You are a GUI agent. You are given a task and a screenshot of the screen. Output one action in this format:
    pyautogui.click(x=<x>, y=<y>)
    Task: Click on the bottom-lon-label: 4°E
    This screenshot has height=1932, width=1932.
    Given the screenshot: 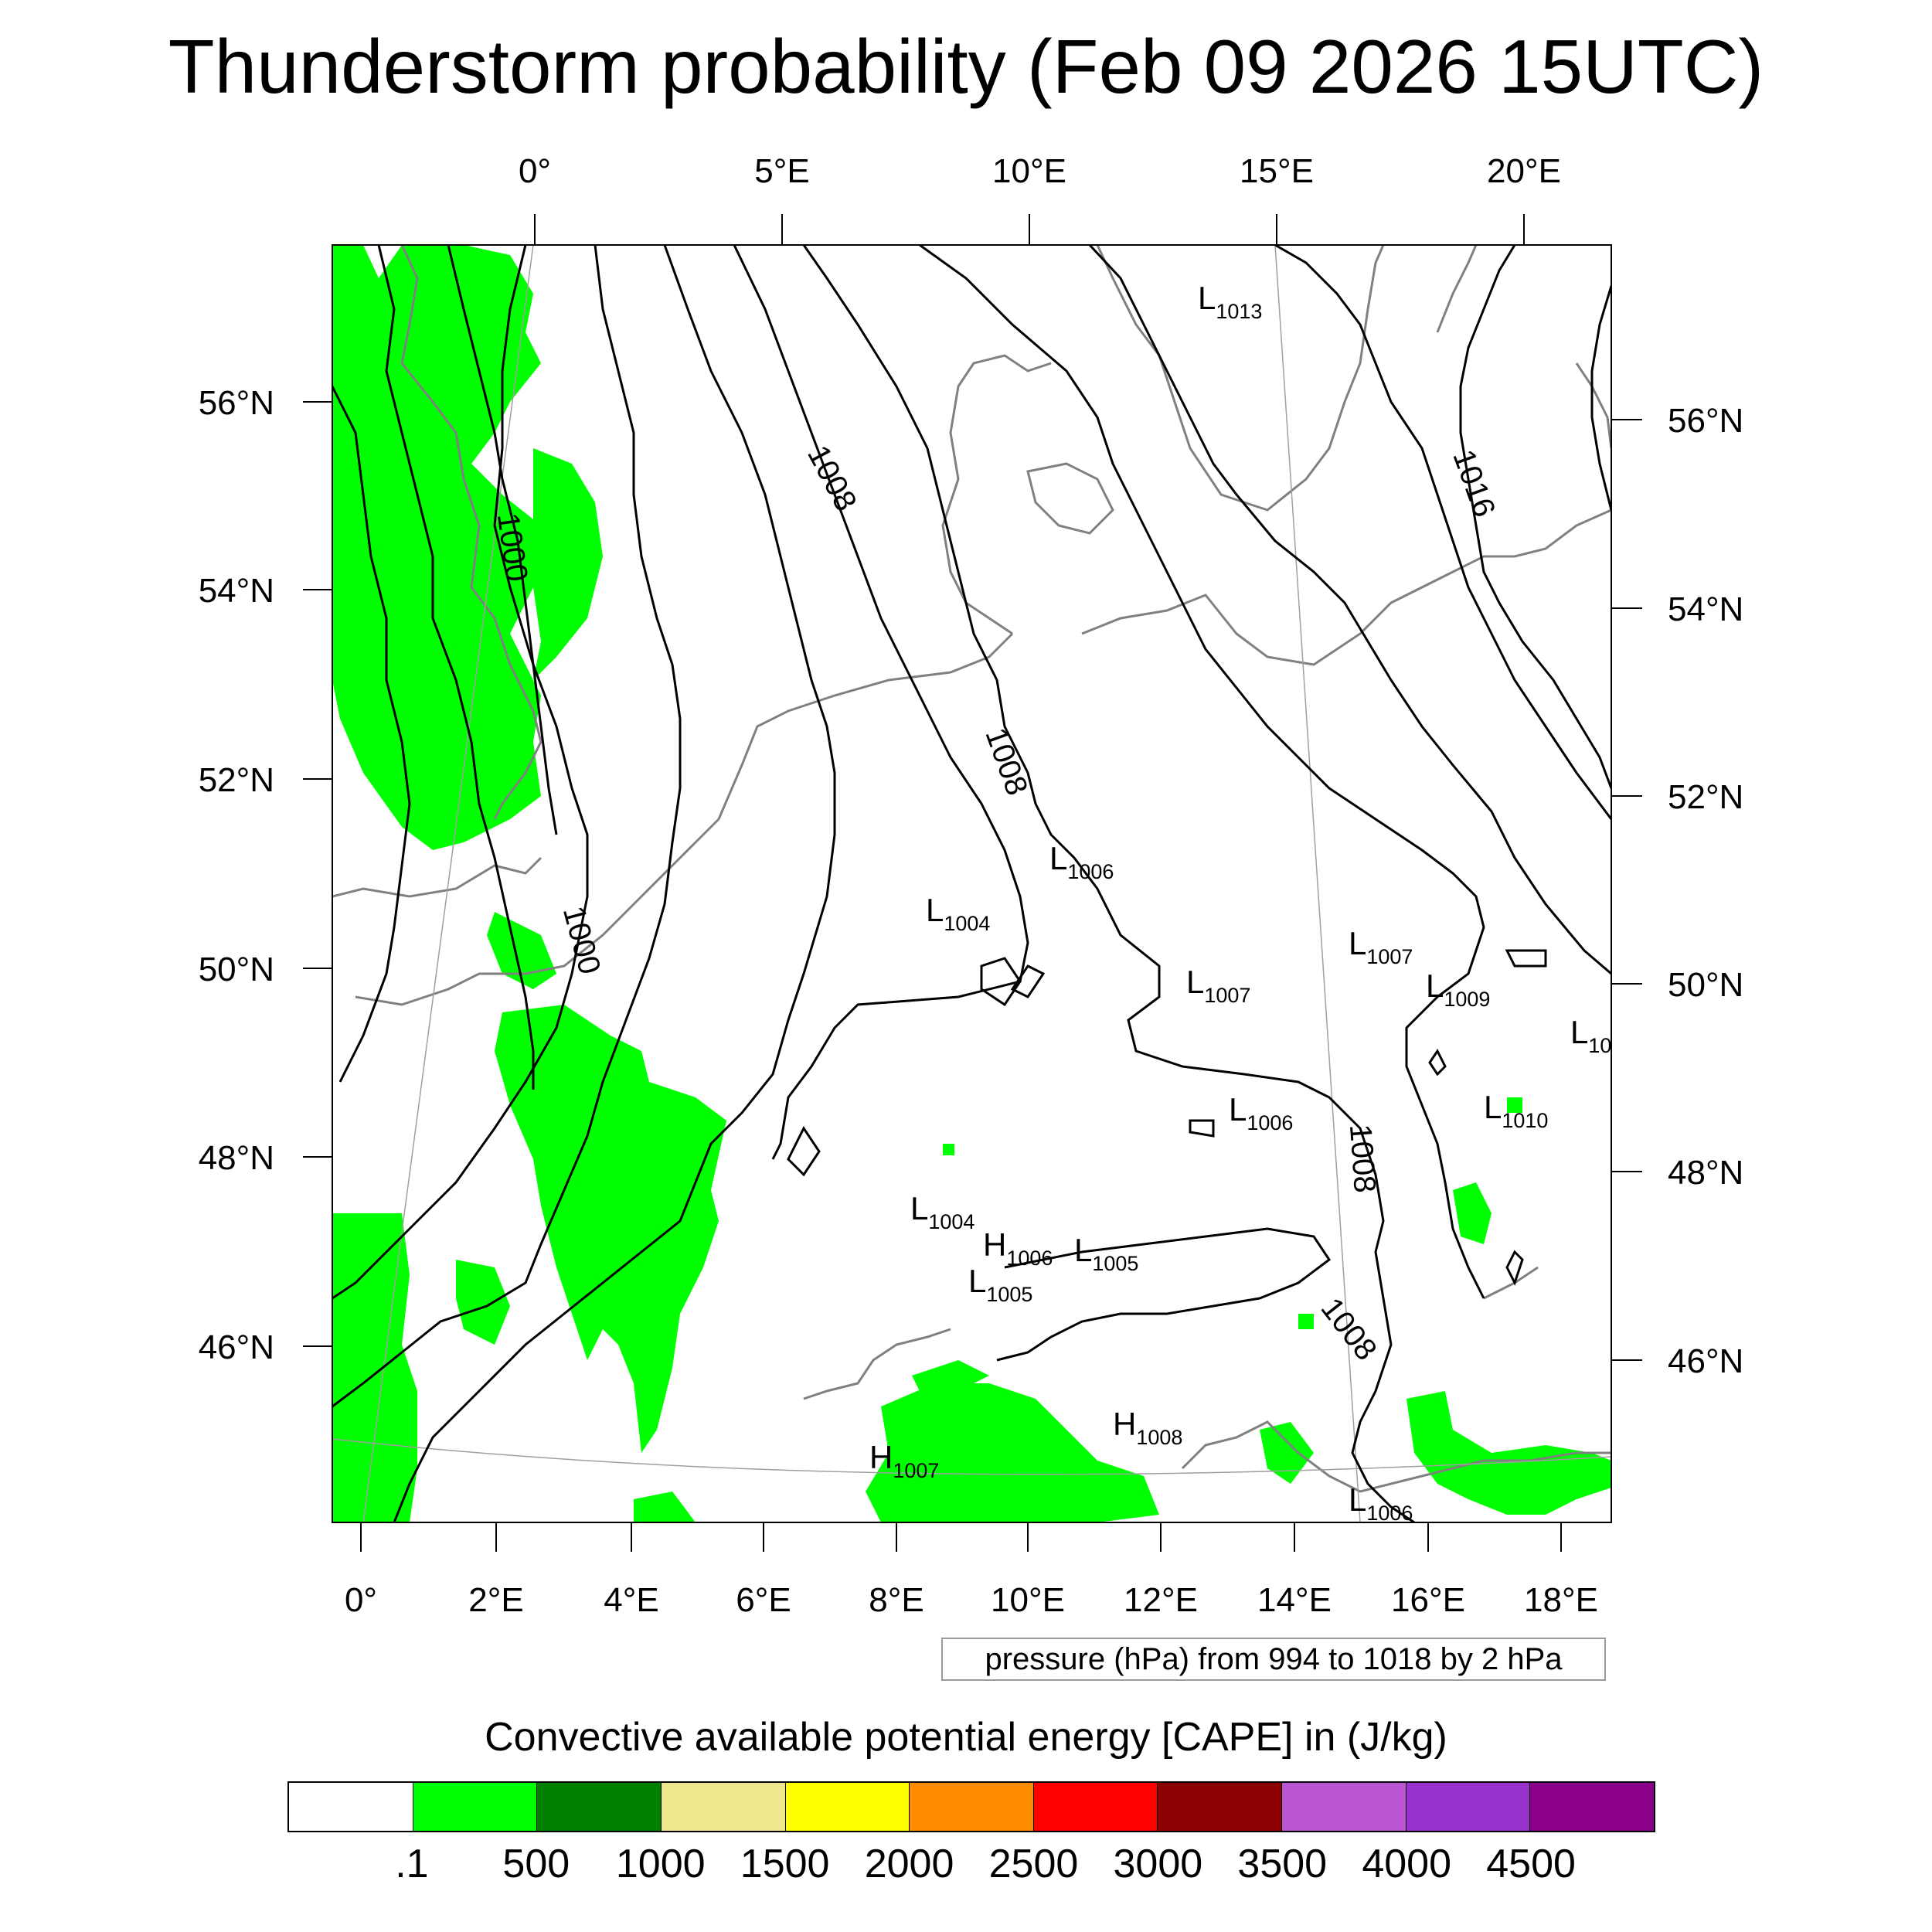 What is the action you would take?
    pyautogui.click(x=631, y=1600)
    